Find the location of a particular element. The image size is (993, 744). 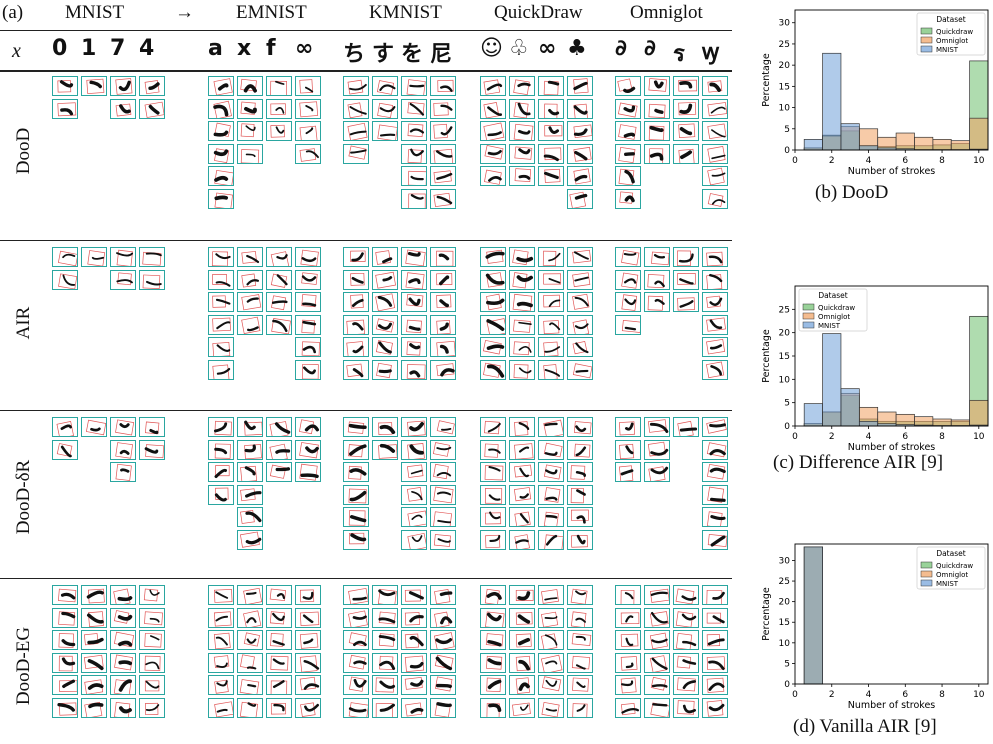

input-glyph: ∂ is located at coordinates (621, 48).